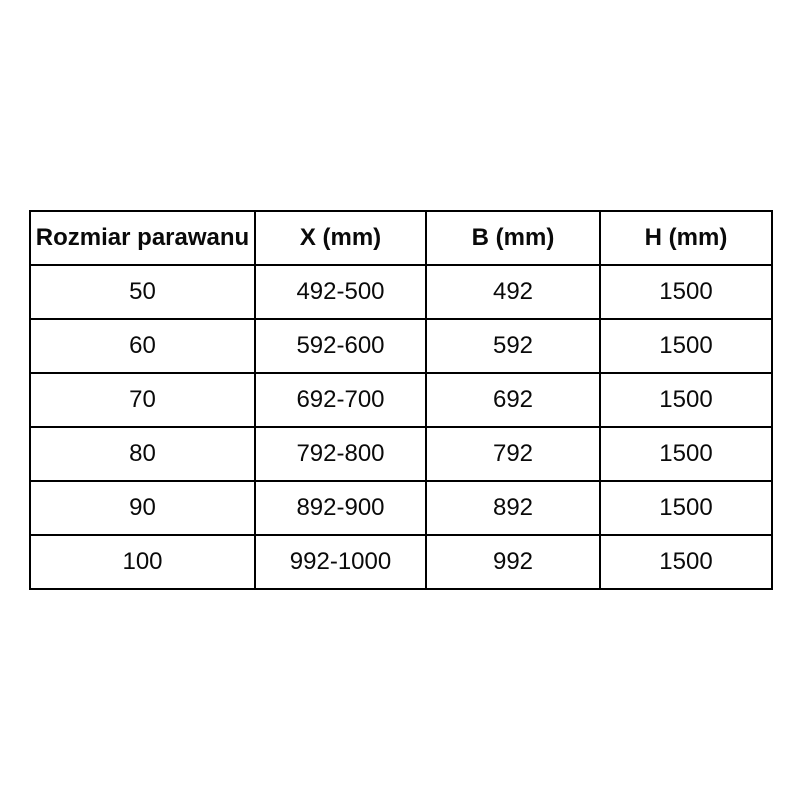 This screenshot has width=800, height=800. I want to click on cell-x: 792-800, so click(340, 454).